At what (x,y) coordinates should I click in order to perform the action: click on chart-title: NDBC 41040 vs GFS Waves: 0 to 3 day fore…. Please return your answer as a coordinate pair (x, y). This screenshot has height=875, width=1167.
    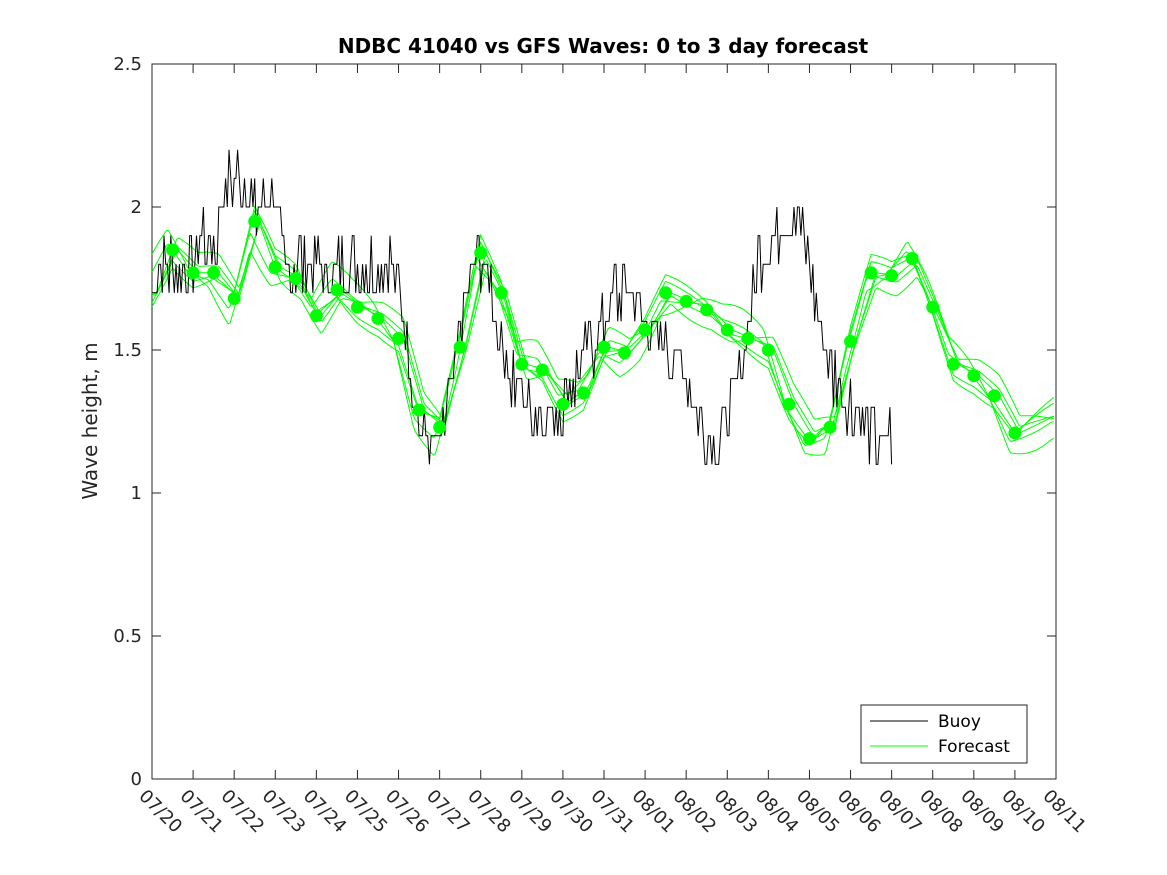
    Looking at the image, I should click on (603, 46).